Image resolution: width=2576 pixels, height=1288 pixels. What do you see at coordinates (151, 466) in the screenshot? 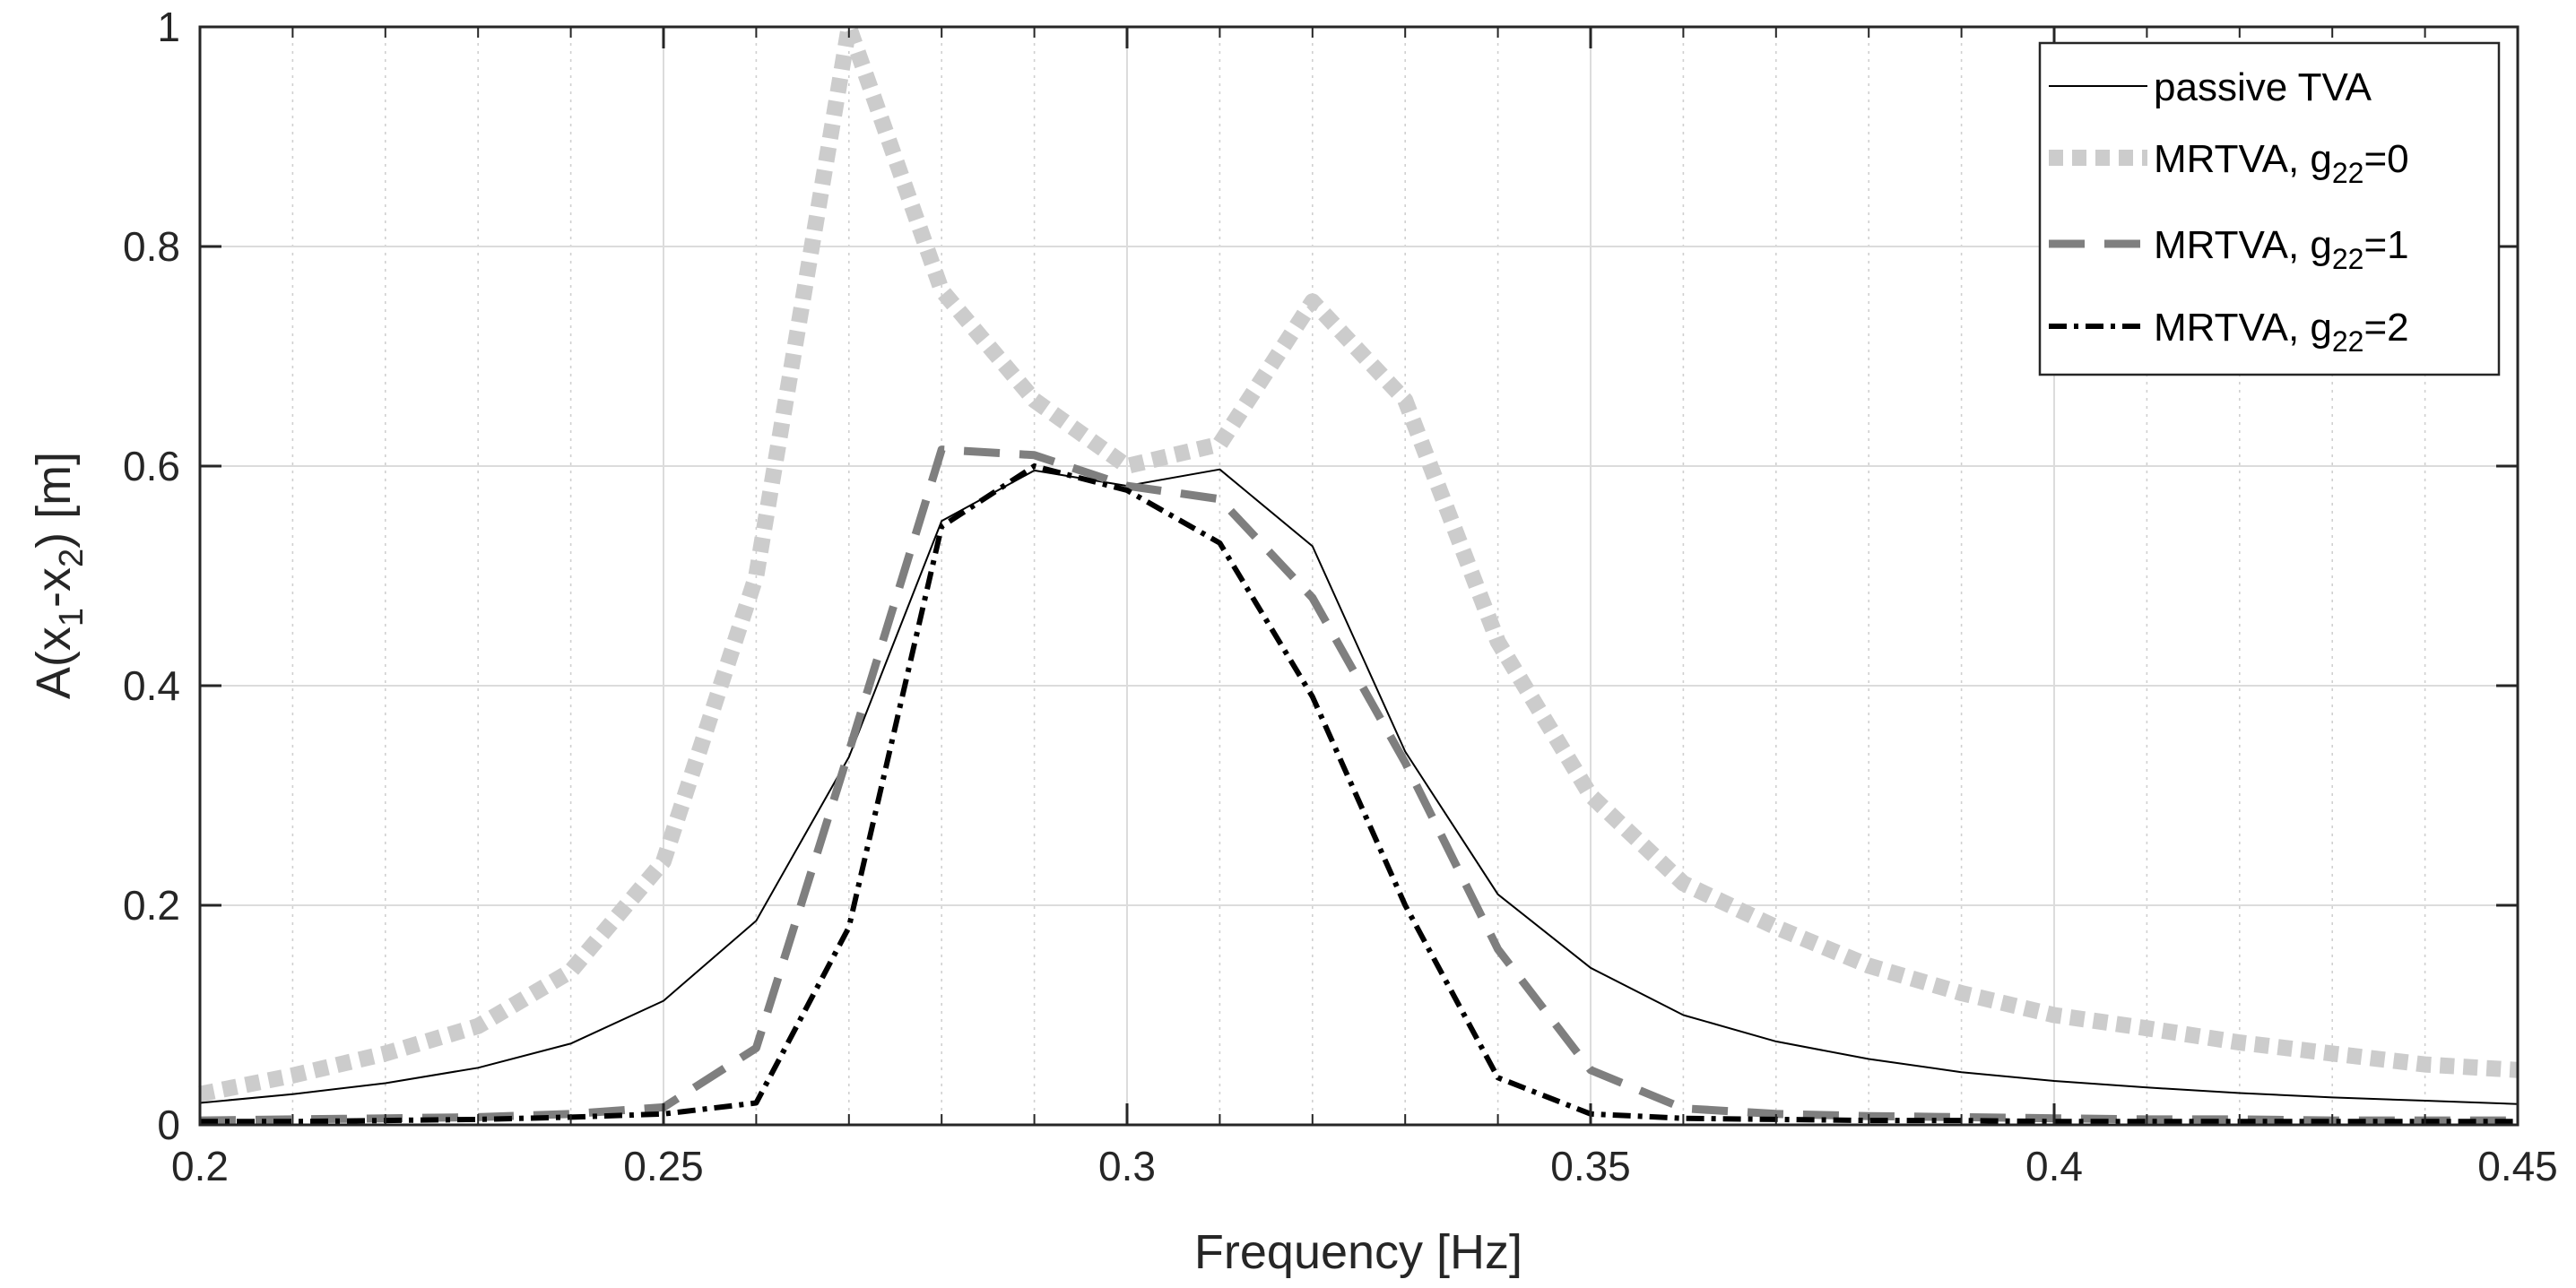
I see `y-tick-label-3: 0.6` at bounding box center [151, 466].